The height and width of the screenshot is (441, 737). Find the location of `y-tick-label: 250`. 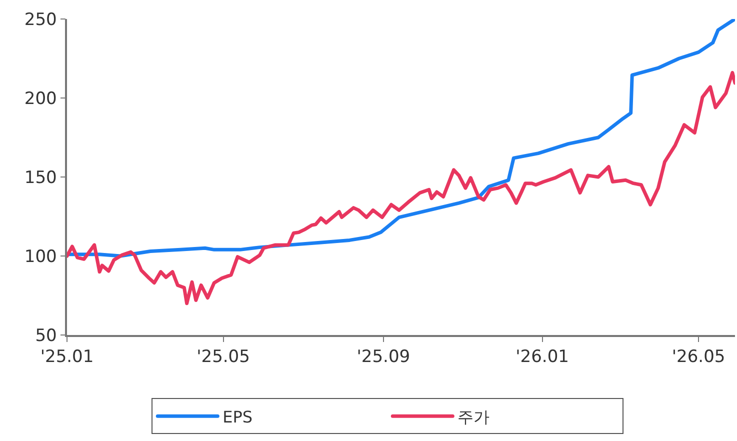

y-tick-label: 250 is located at coordinates (40, 20).